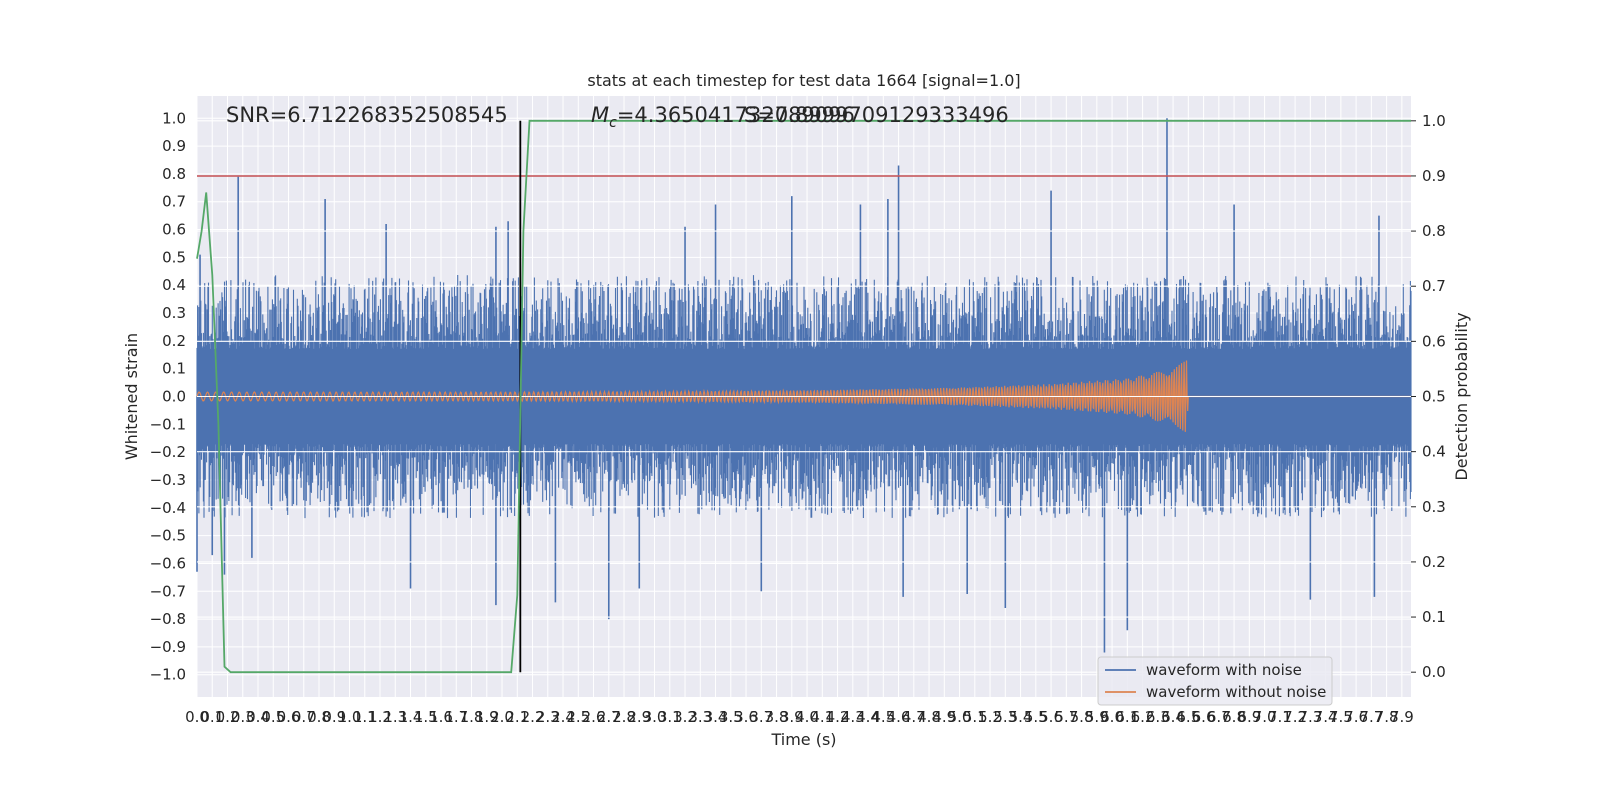 Image resolution: width=1600 pixels, height=800 pixels. Describe the element at coordinates (1143, 717) in the screenshot. I see `x-tick-label: 6.2` at that location.